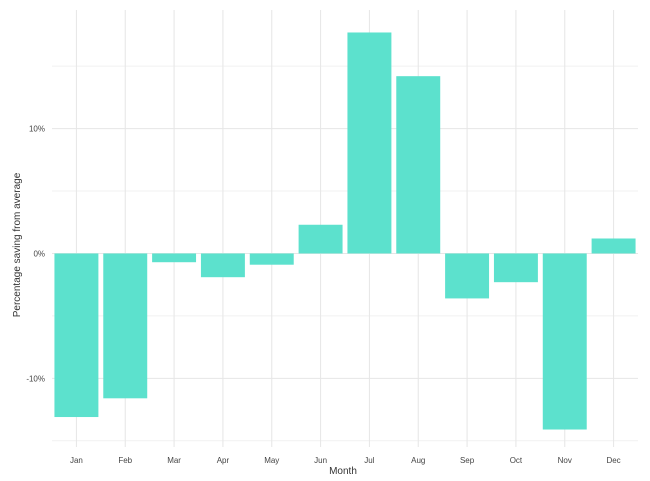  I want to click on x-tick-label: Sep, so click(467, 460).